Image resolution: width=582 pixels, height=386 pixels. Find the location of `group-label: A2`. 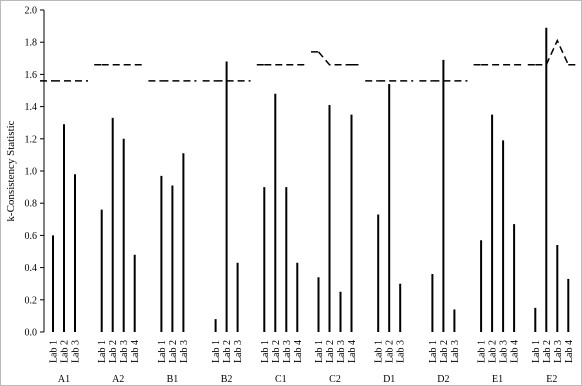

group-label: A2 is located at coordinates (118, 379).